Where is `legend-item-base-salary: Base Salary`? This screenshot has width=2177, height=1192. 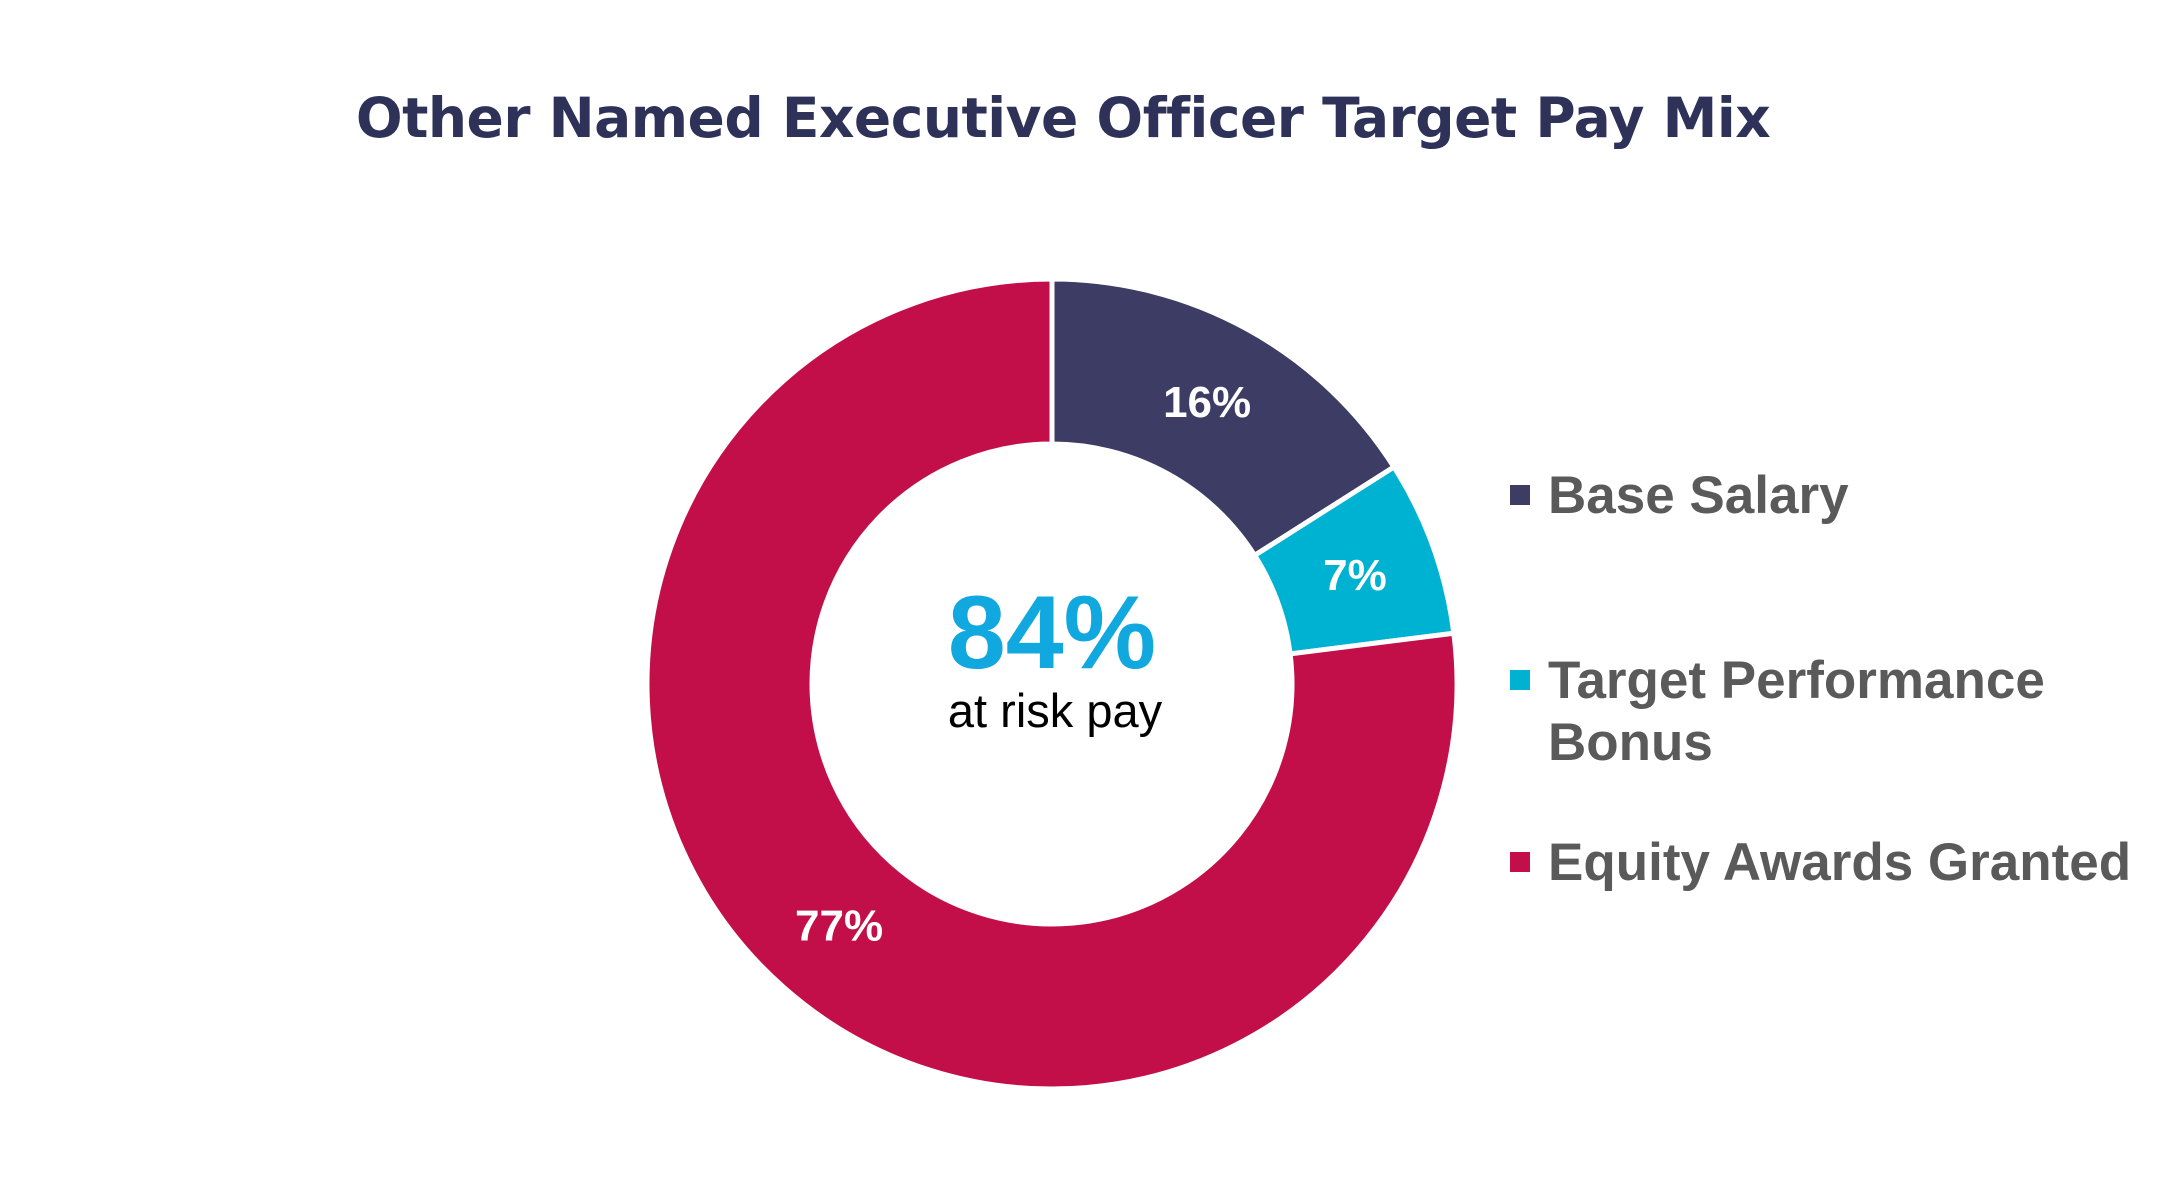
legend-item-base-salary: Base Salary is located at coordinates (1839, 496).